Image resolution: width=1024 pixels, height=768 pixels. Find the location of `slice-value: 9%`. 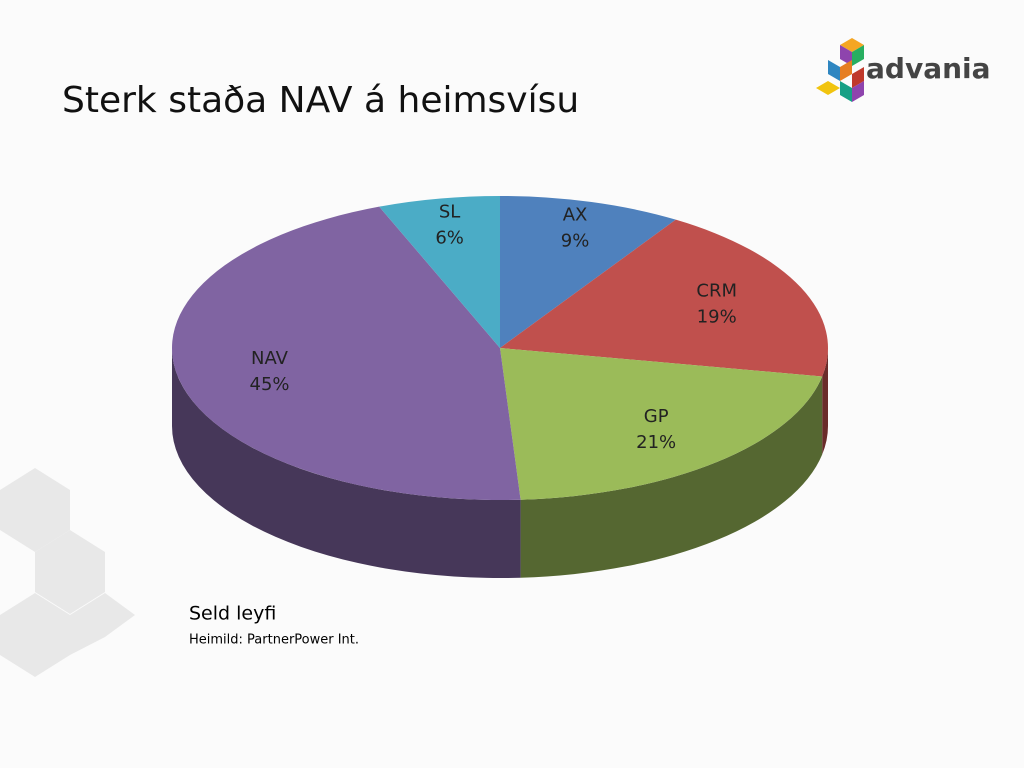

slice-value: 9% is located at coordinates (575, 240).